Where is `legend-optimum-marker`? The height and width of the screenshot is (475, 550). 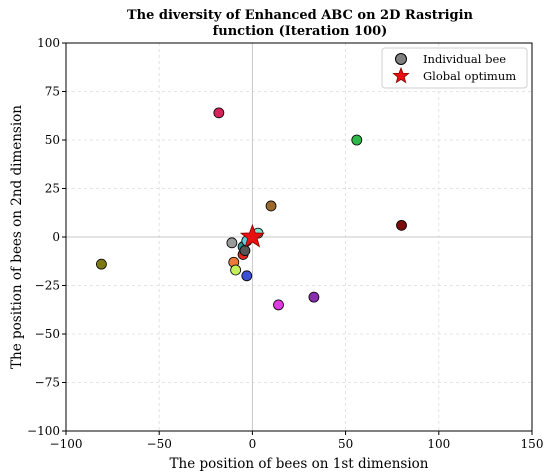
legend-optimum-marker is located at coordinates (401, 75).